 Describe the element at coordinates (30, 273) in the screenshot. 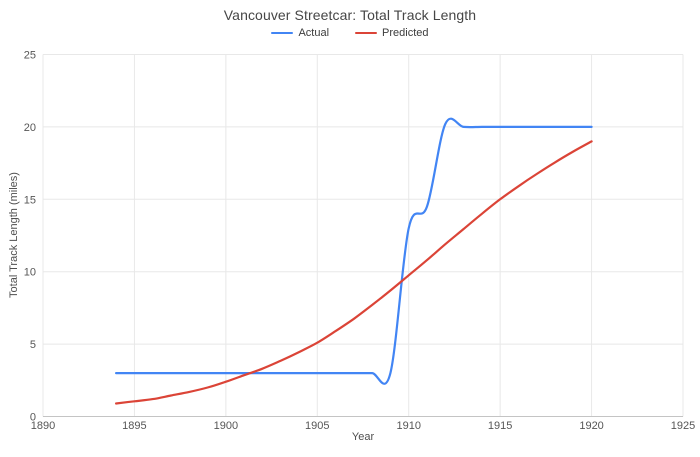

I see `y-tick-label: 10` at that location.